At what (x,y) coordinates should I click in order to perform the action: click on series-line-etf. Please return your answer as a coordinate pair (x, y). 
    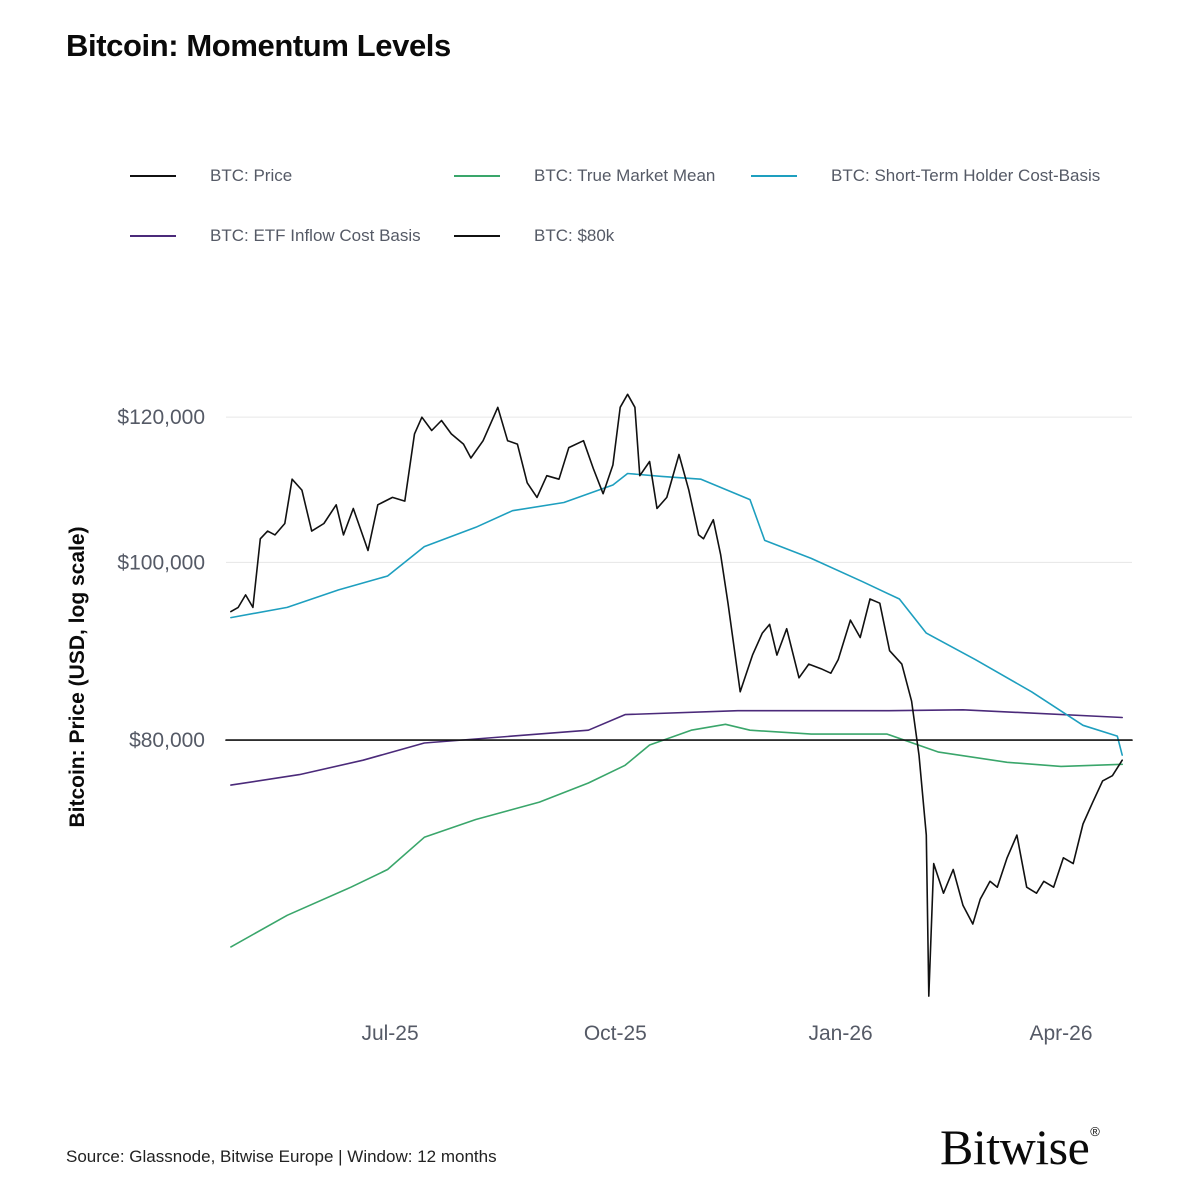
    Looking at the image, I should click on (676, 747).